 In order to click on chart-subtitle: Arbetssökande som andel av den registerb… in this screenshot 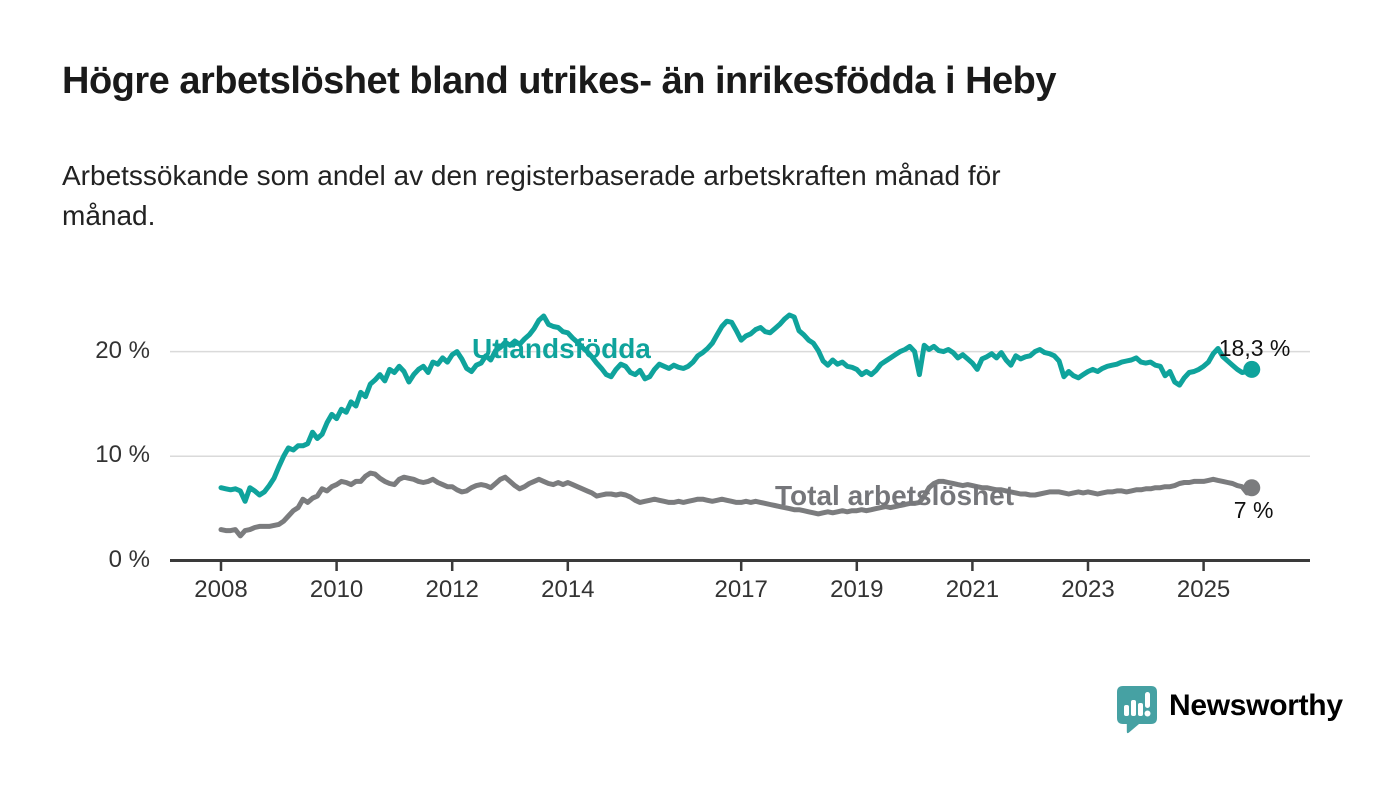, I will do `click(531, 195)`.